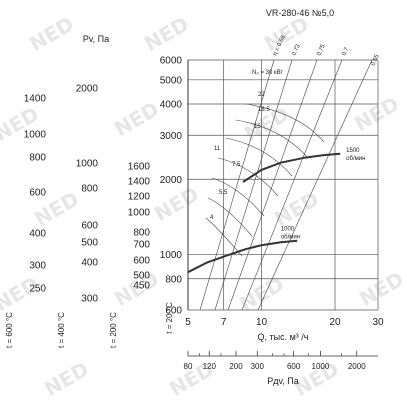 The width and height of the screenshot is (407, 400). Describe the element at coordinates (210, 366) in the screenshot. I see `dynamic-tick-label: 120` at that location.